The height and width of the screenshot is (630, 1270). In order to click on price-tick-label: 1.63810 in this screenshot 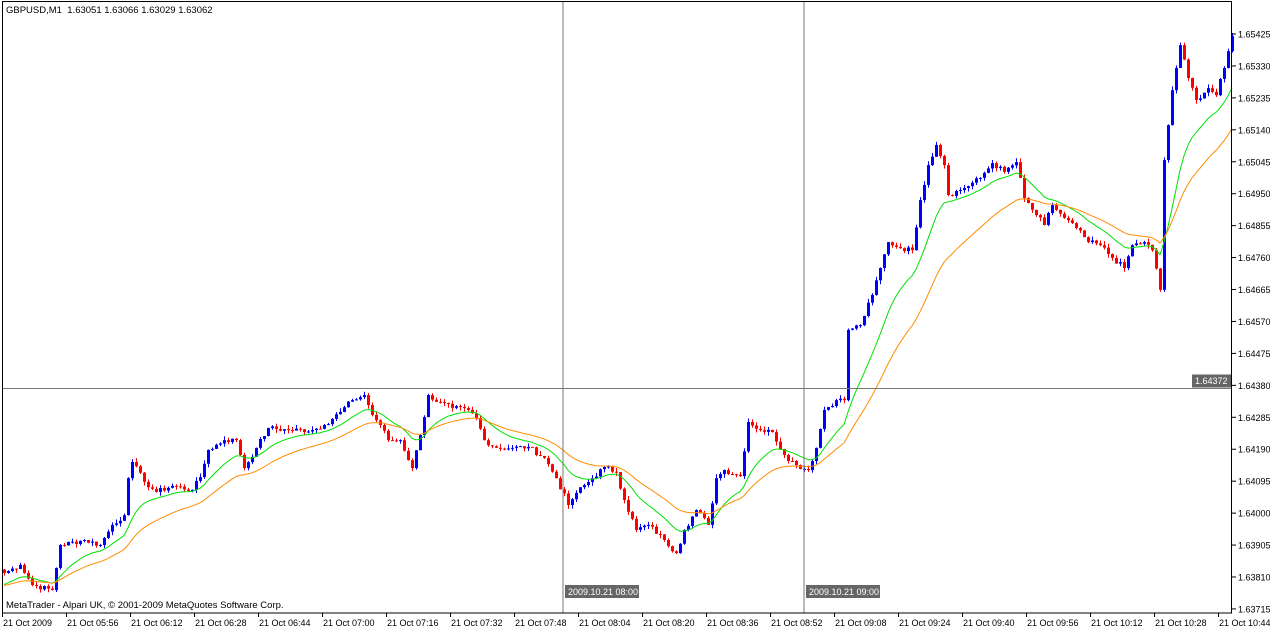, I will do `click(1254, 577)`.